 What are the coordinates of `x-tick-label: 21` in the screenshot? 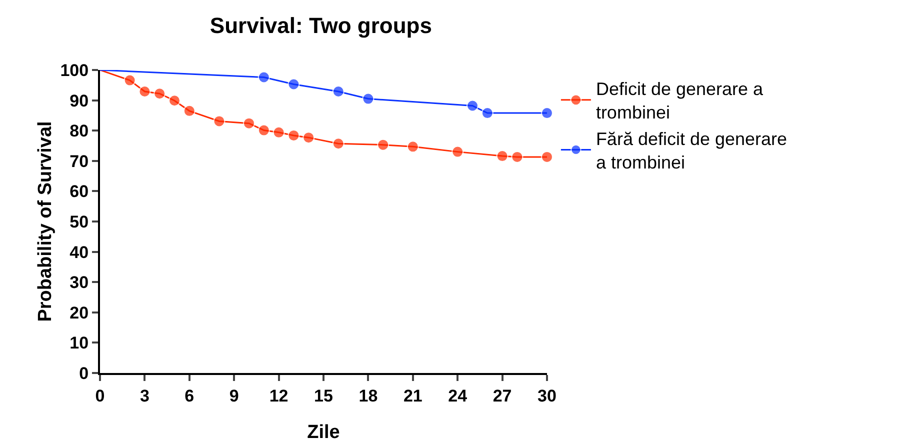 It's located at (412, 396).